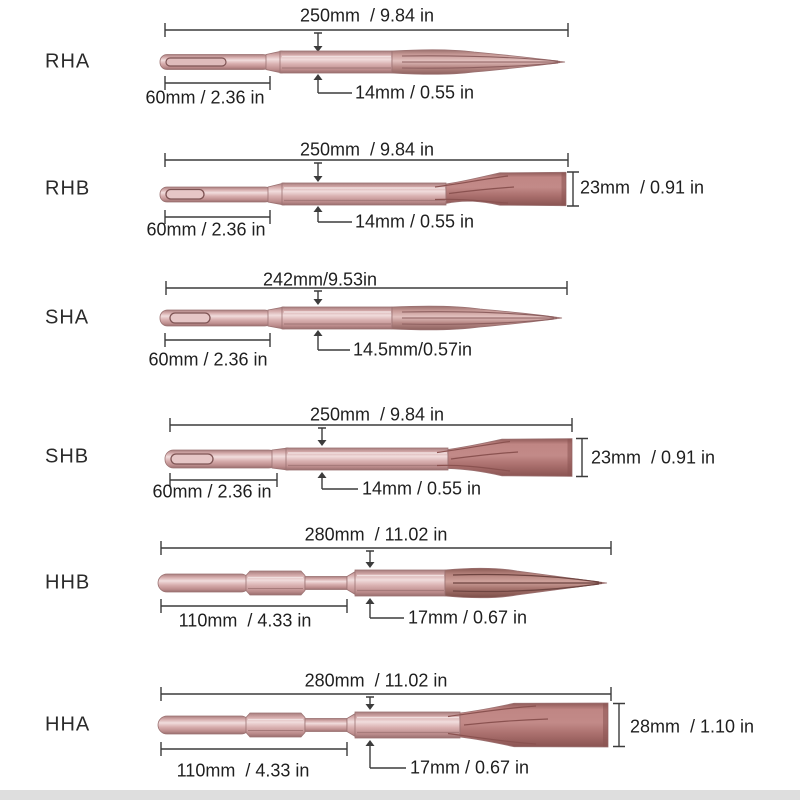  What do you see at coordinates (68, 724) in the screenshot?
I see `row-hha-label: HHA` at bounding box center [68, 724].